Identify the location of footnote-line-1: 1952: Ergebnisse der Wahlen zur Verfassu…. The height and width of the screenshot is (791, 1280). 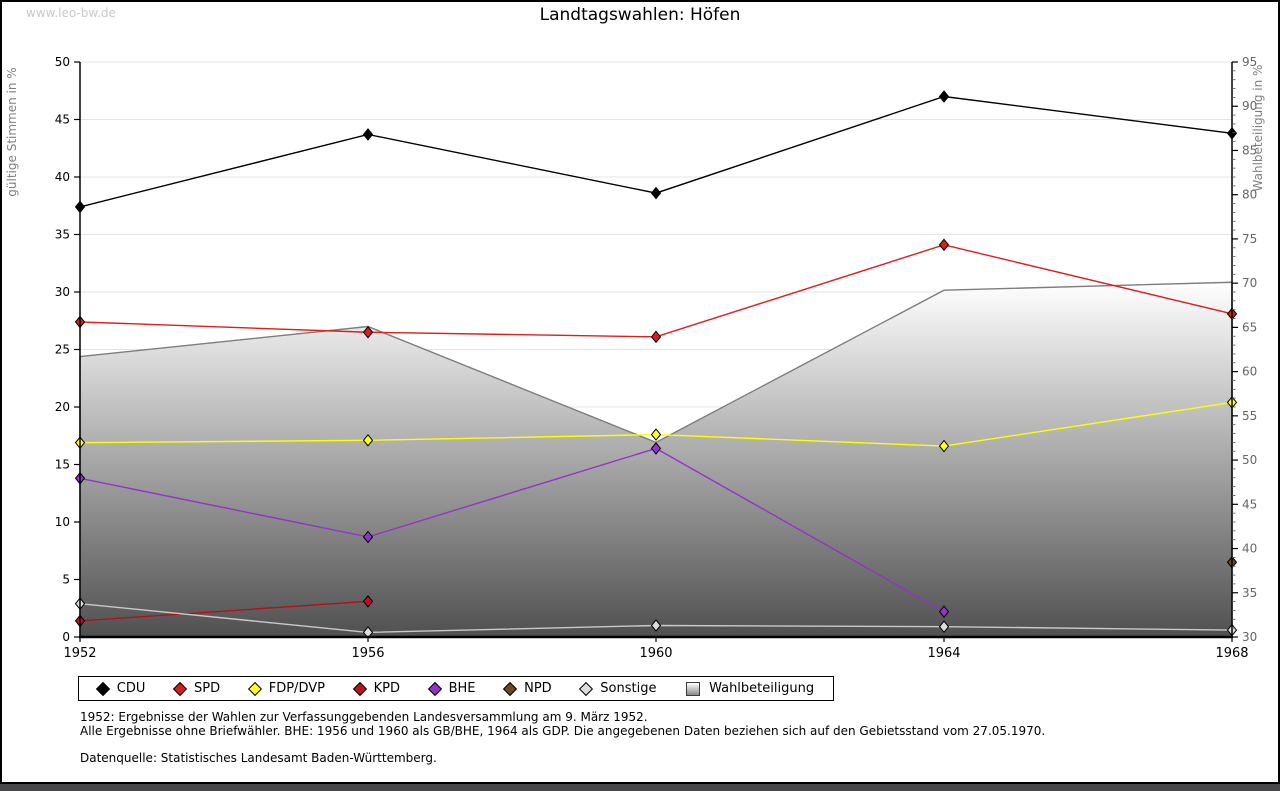
(364, 717).